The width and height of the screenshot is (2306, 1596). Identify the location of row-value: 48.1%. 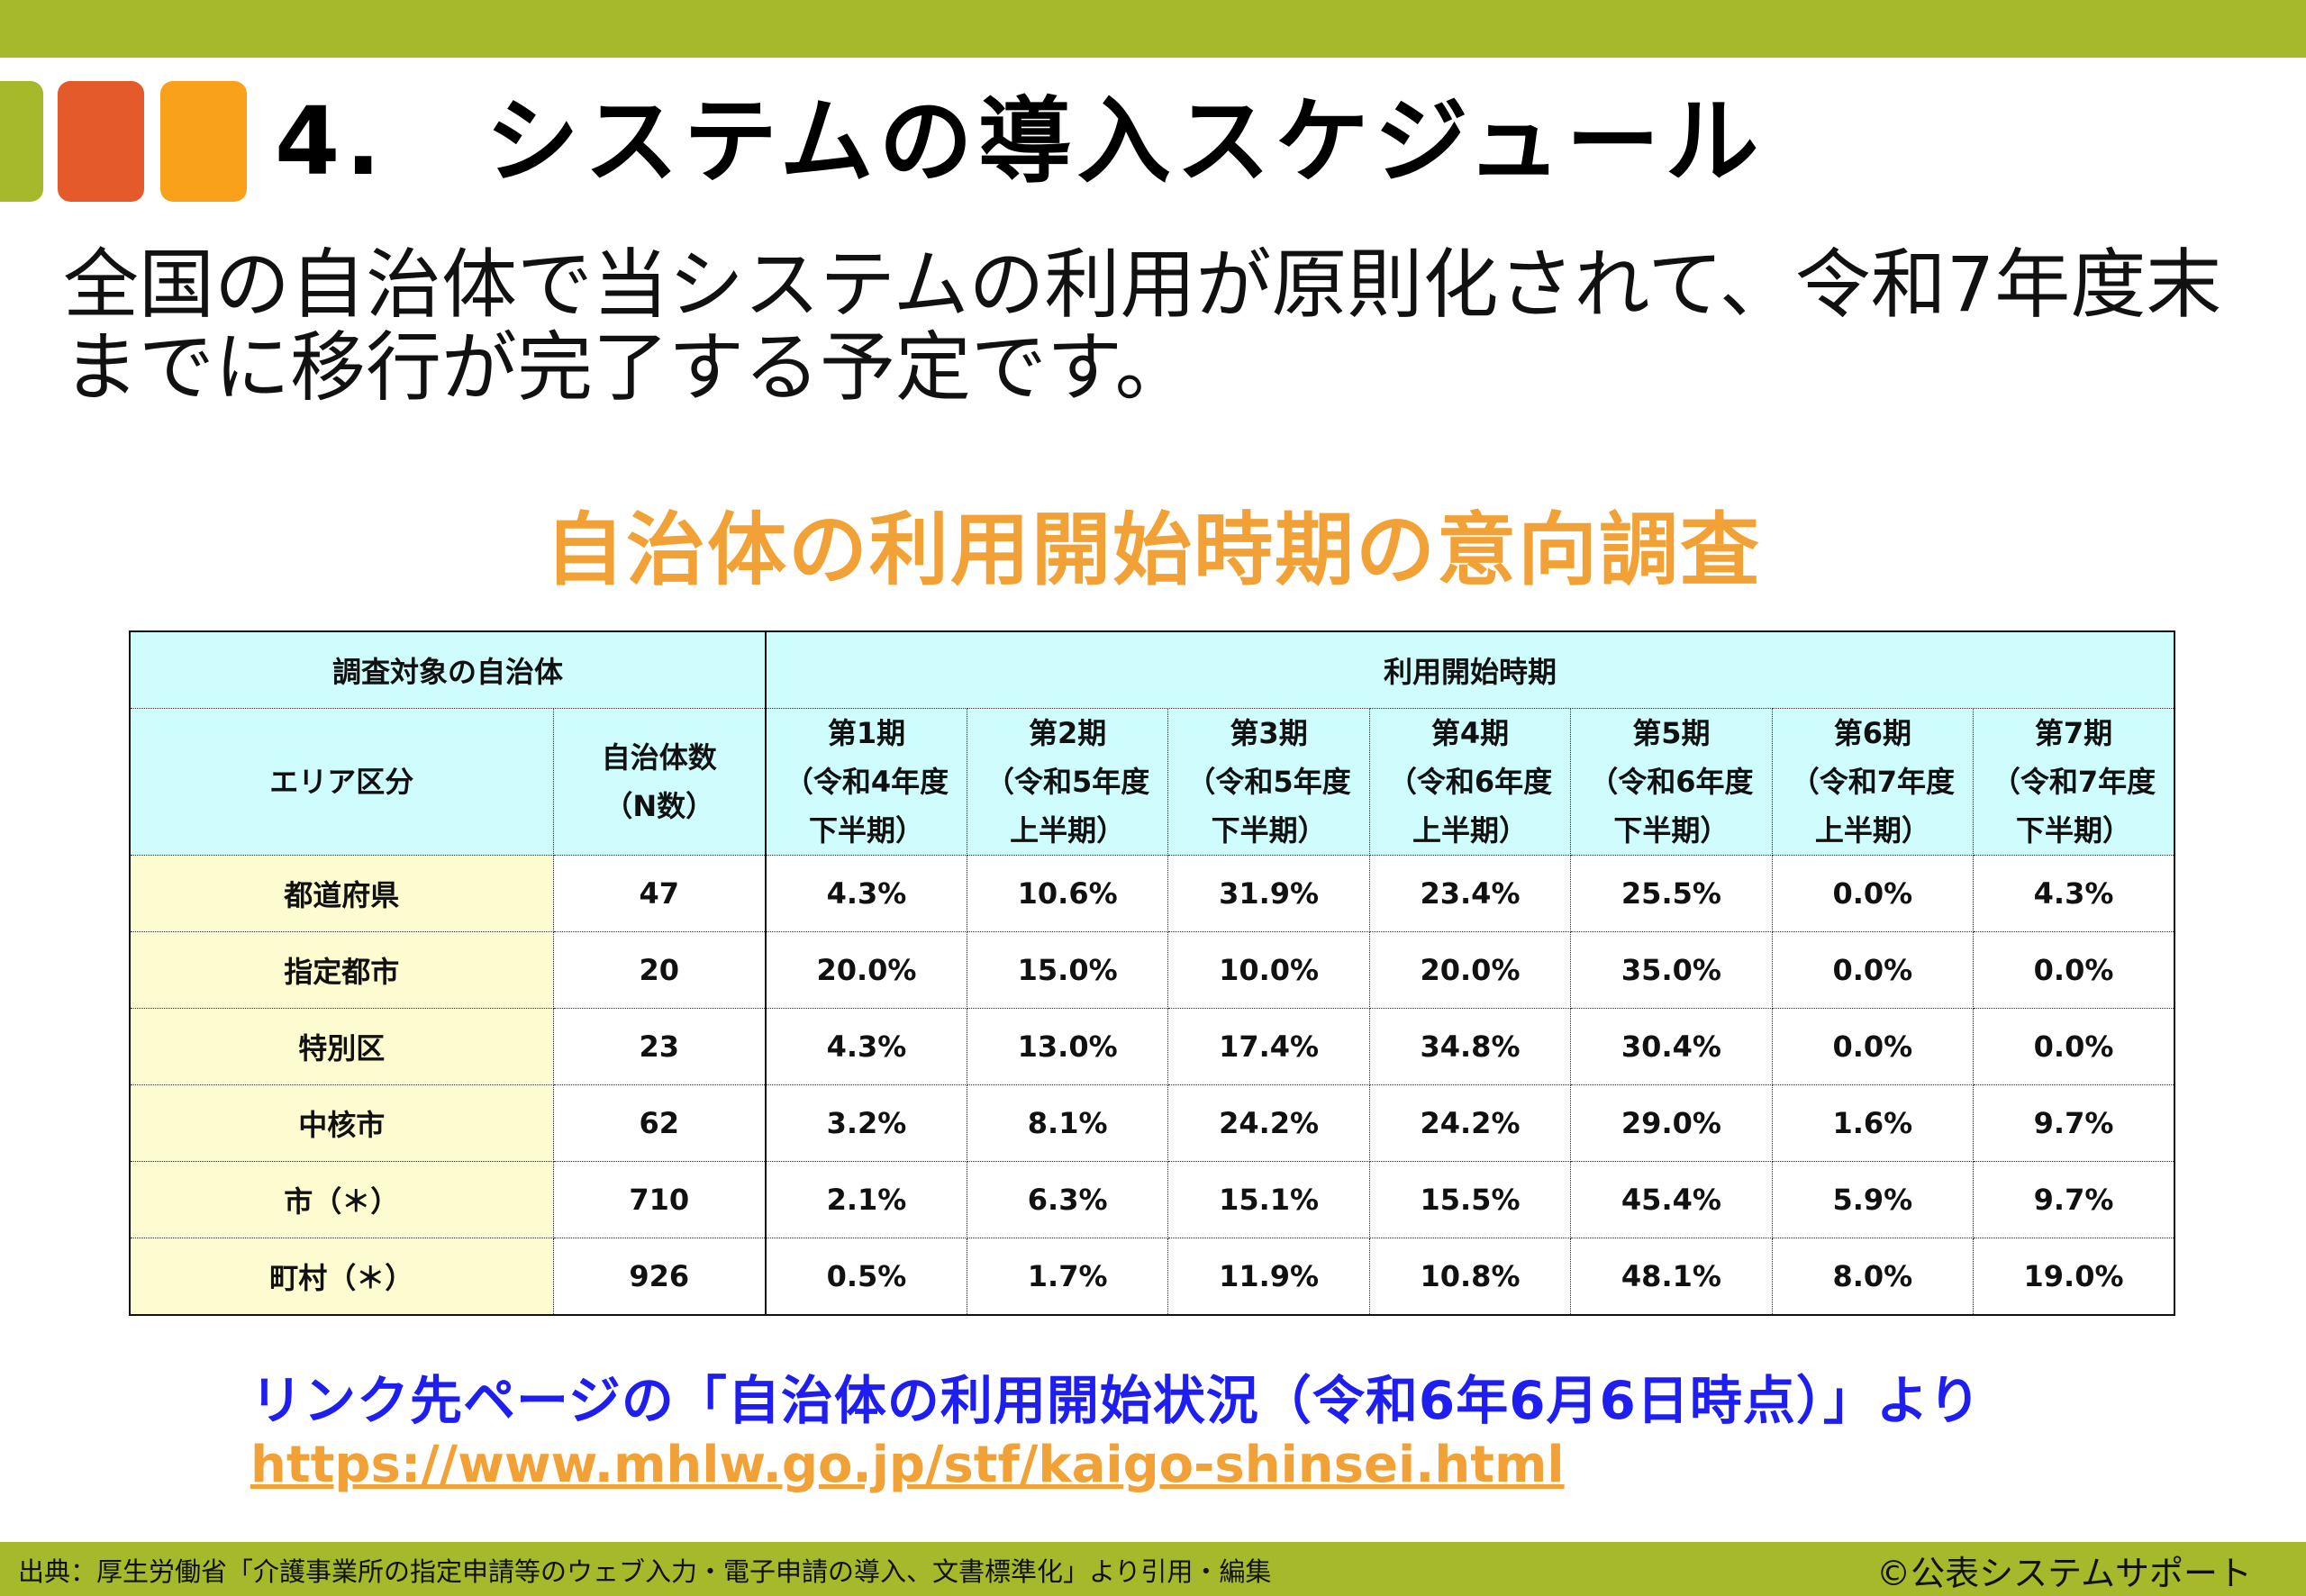
(1671, 1277).